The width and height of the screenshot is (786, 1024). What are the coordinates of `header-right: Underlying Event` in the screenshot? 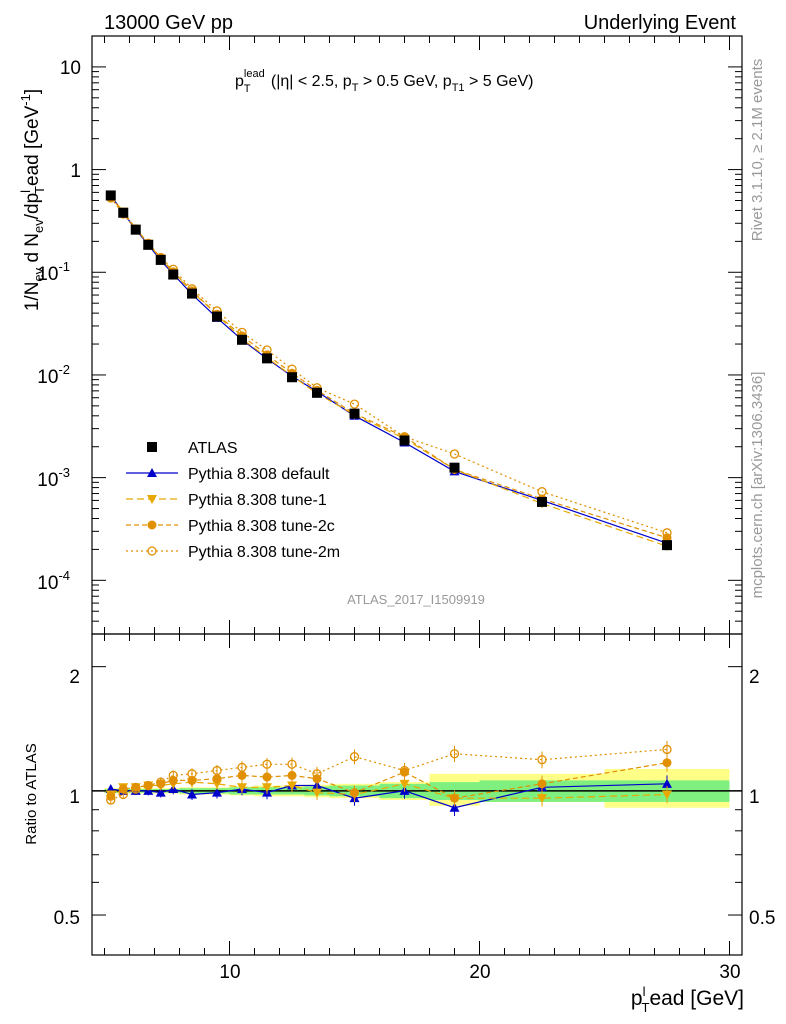 It's located at (660, 23).